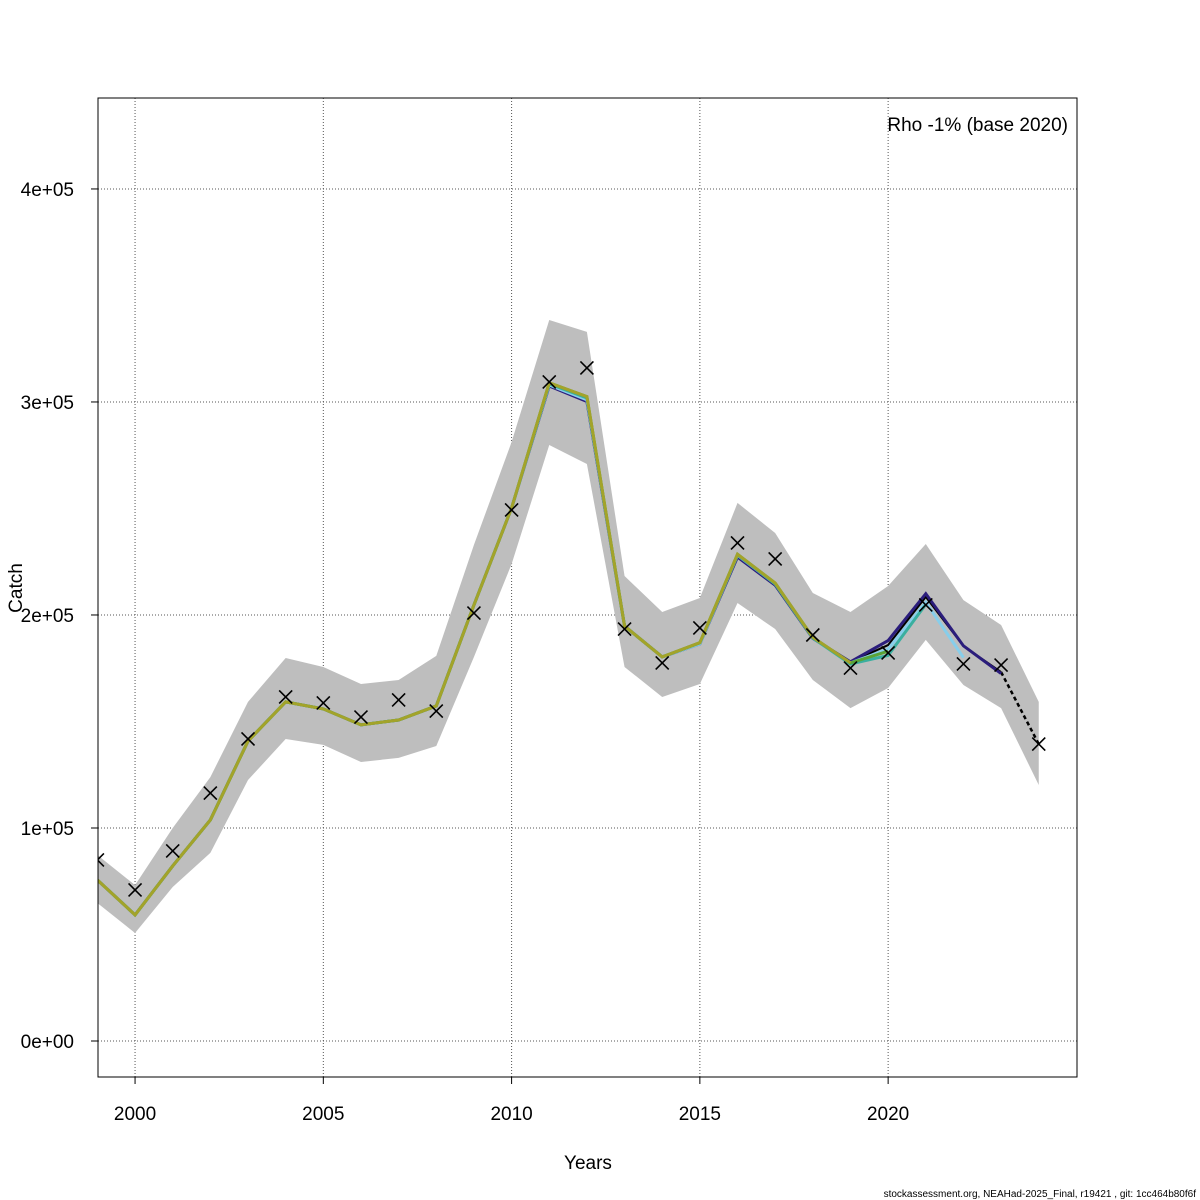  I want to click on x-tick-label: 2005, so click(323, 1114).